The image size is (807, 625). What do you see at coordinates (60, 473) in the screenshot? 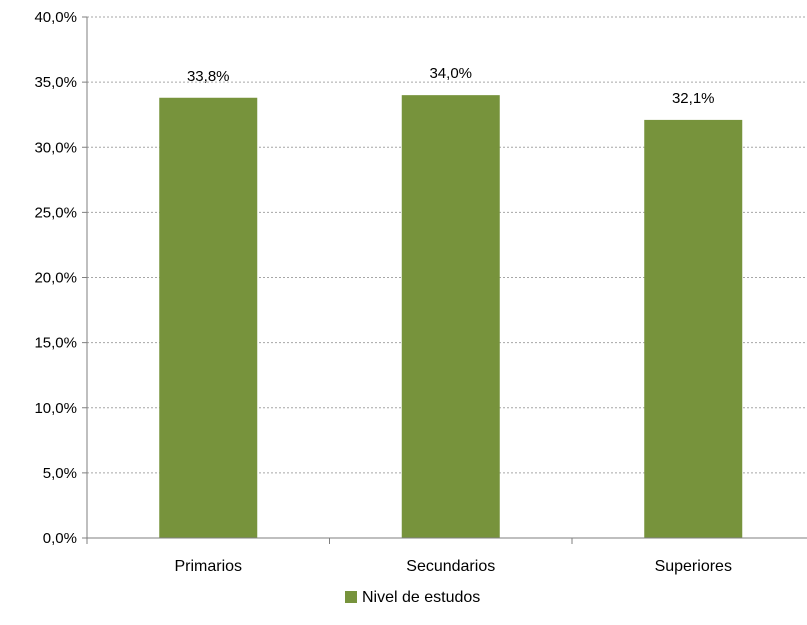
I see `y-tick-label: 5,0%` at bounding box center [60, 473].